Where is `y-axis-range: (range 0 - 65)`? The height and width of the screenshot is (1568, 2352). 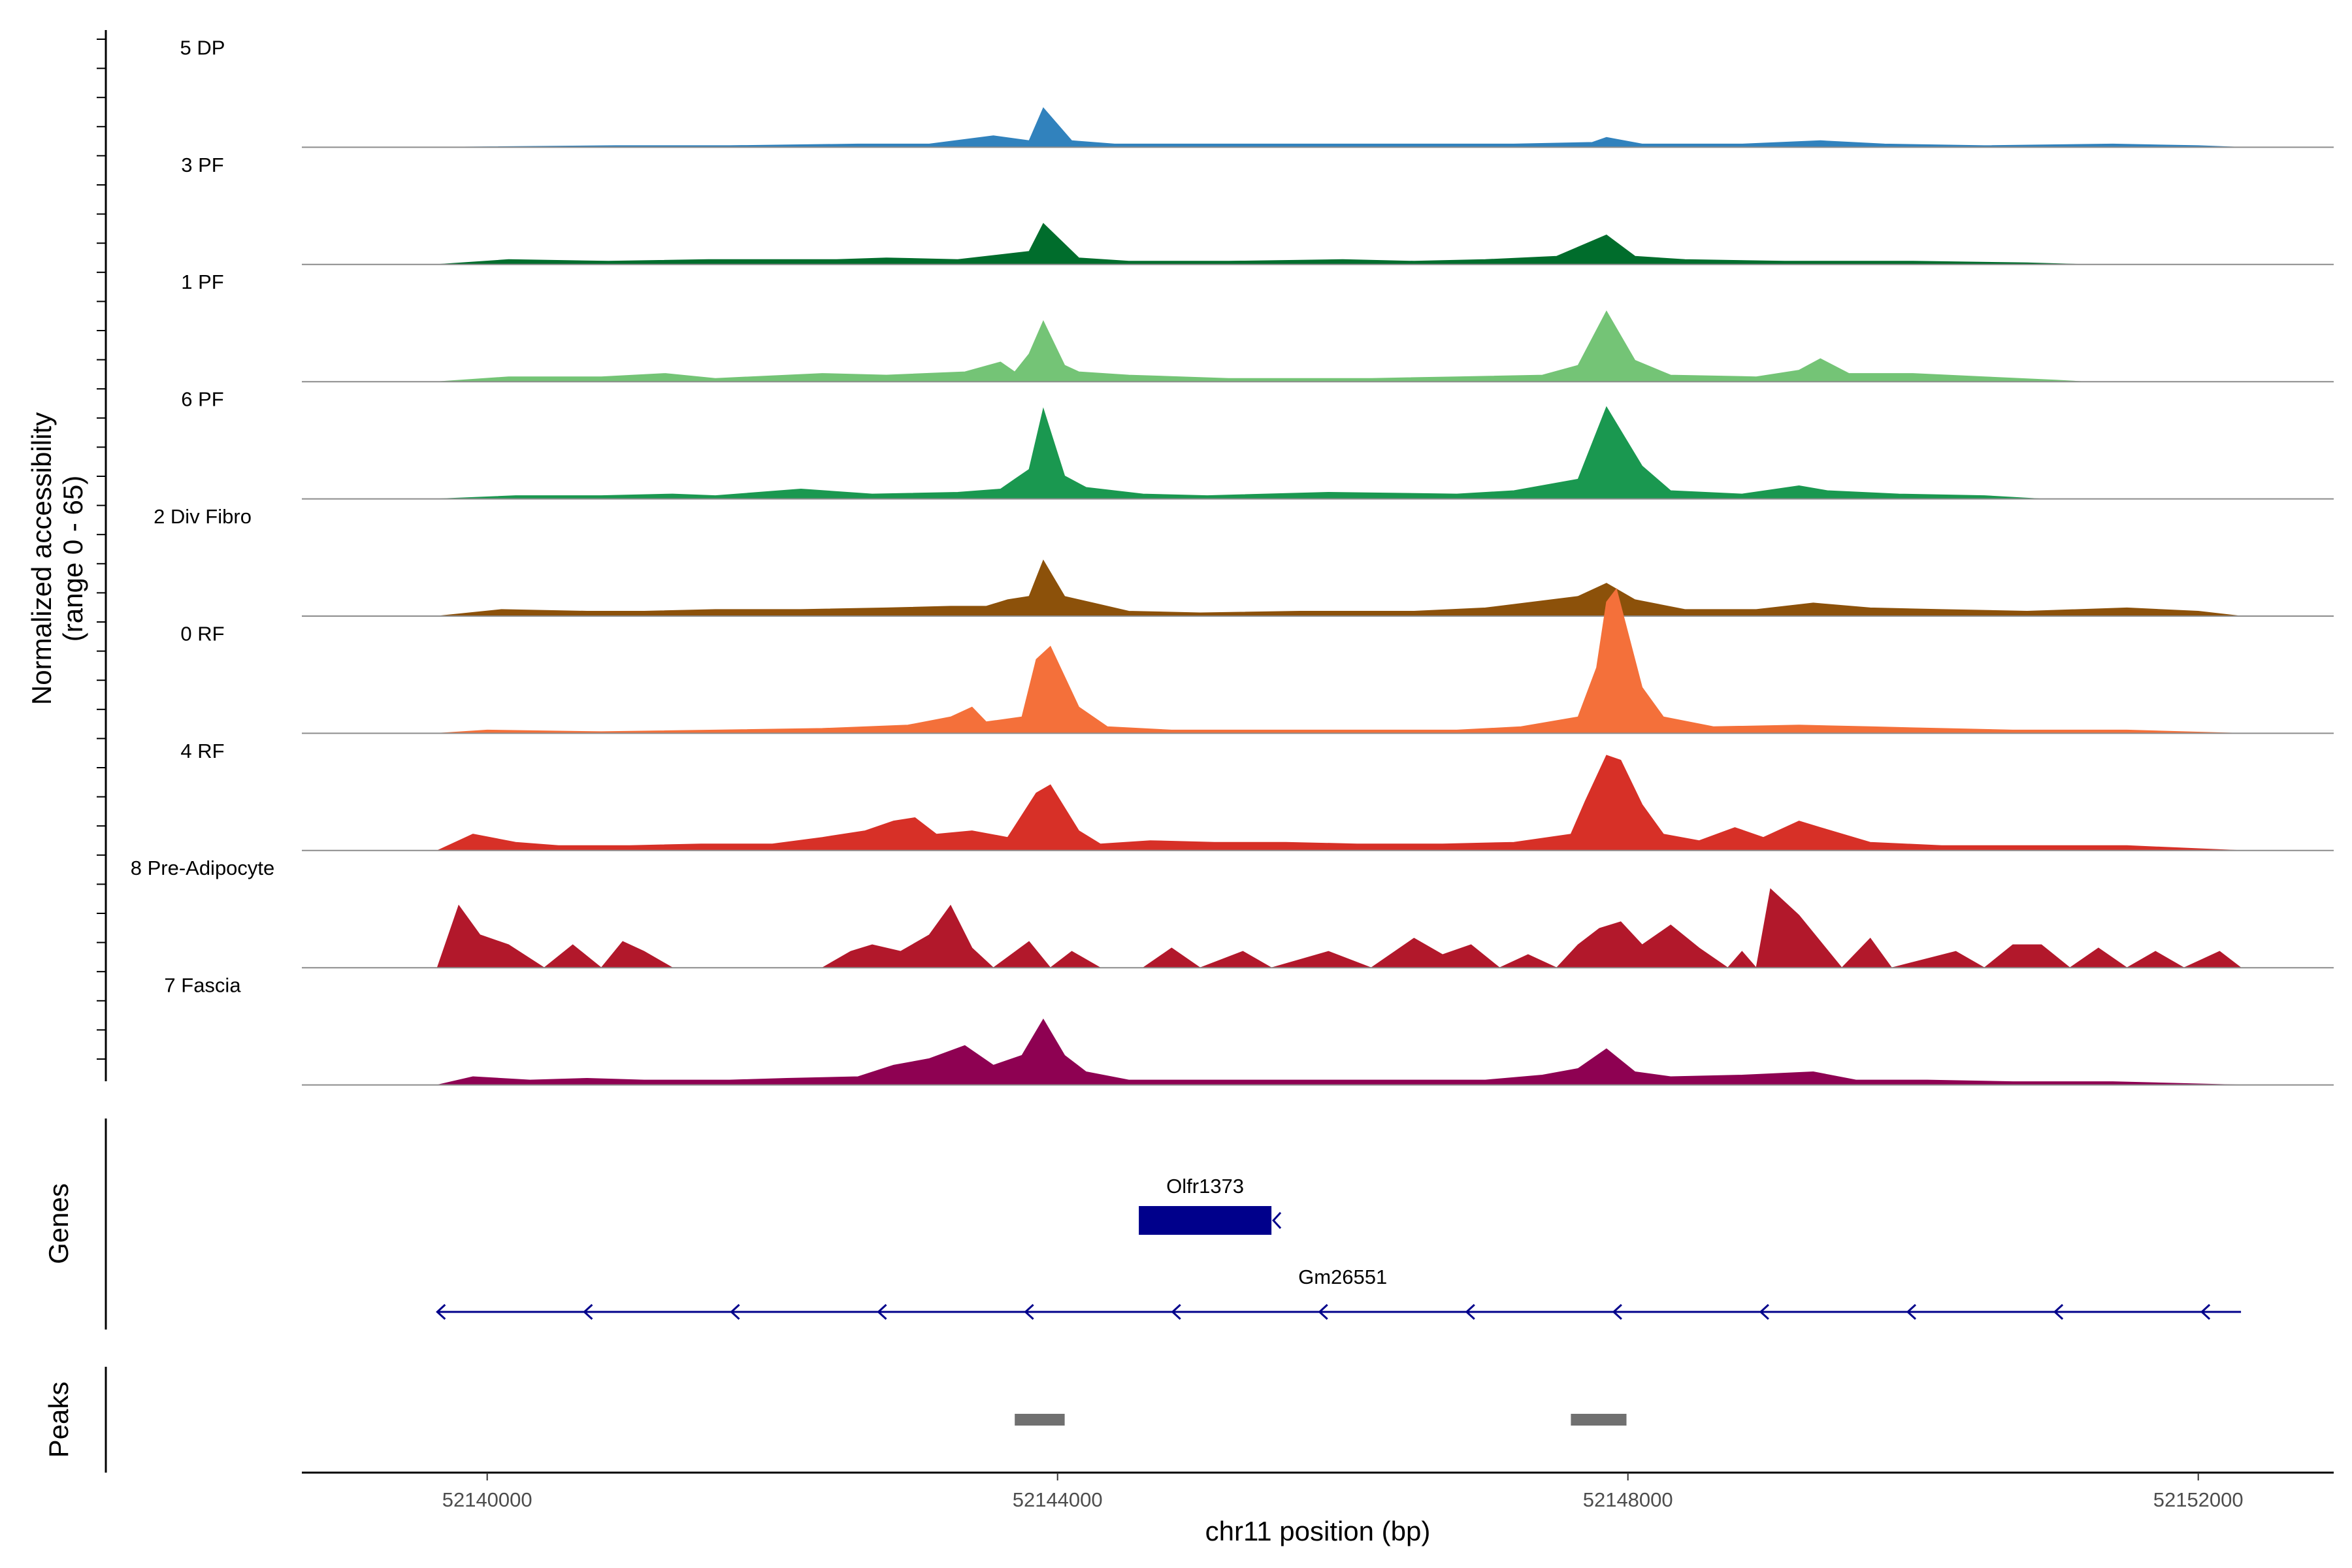
y-axis-range: (range 0 - 65) is located at coordinates (72, 559).